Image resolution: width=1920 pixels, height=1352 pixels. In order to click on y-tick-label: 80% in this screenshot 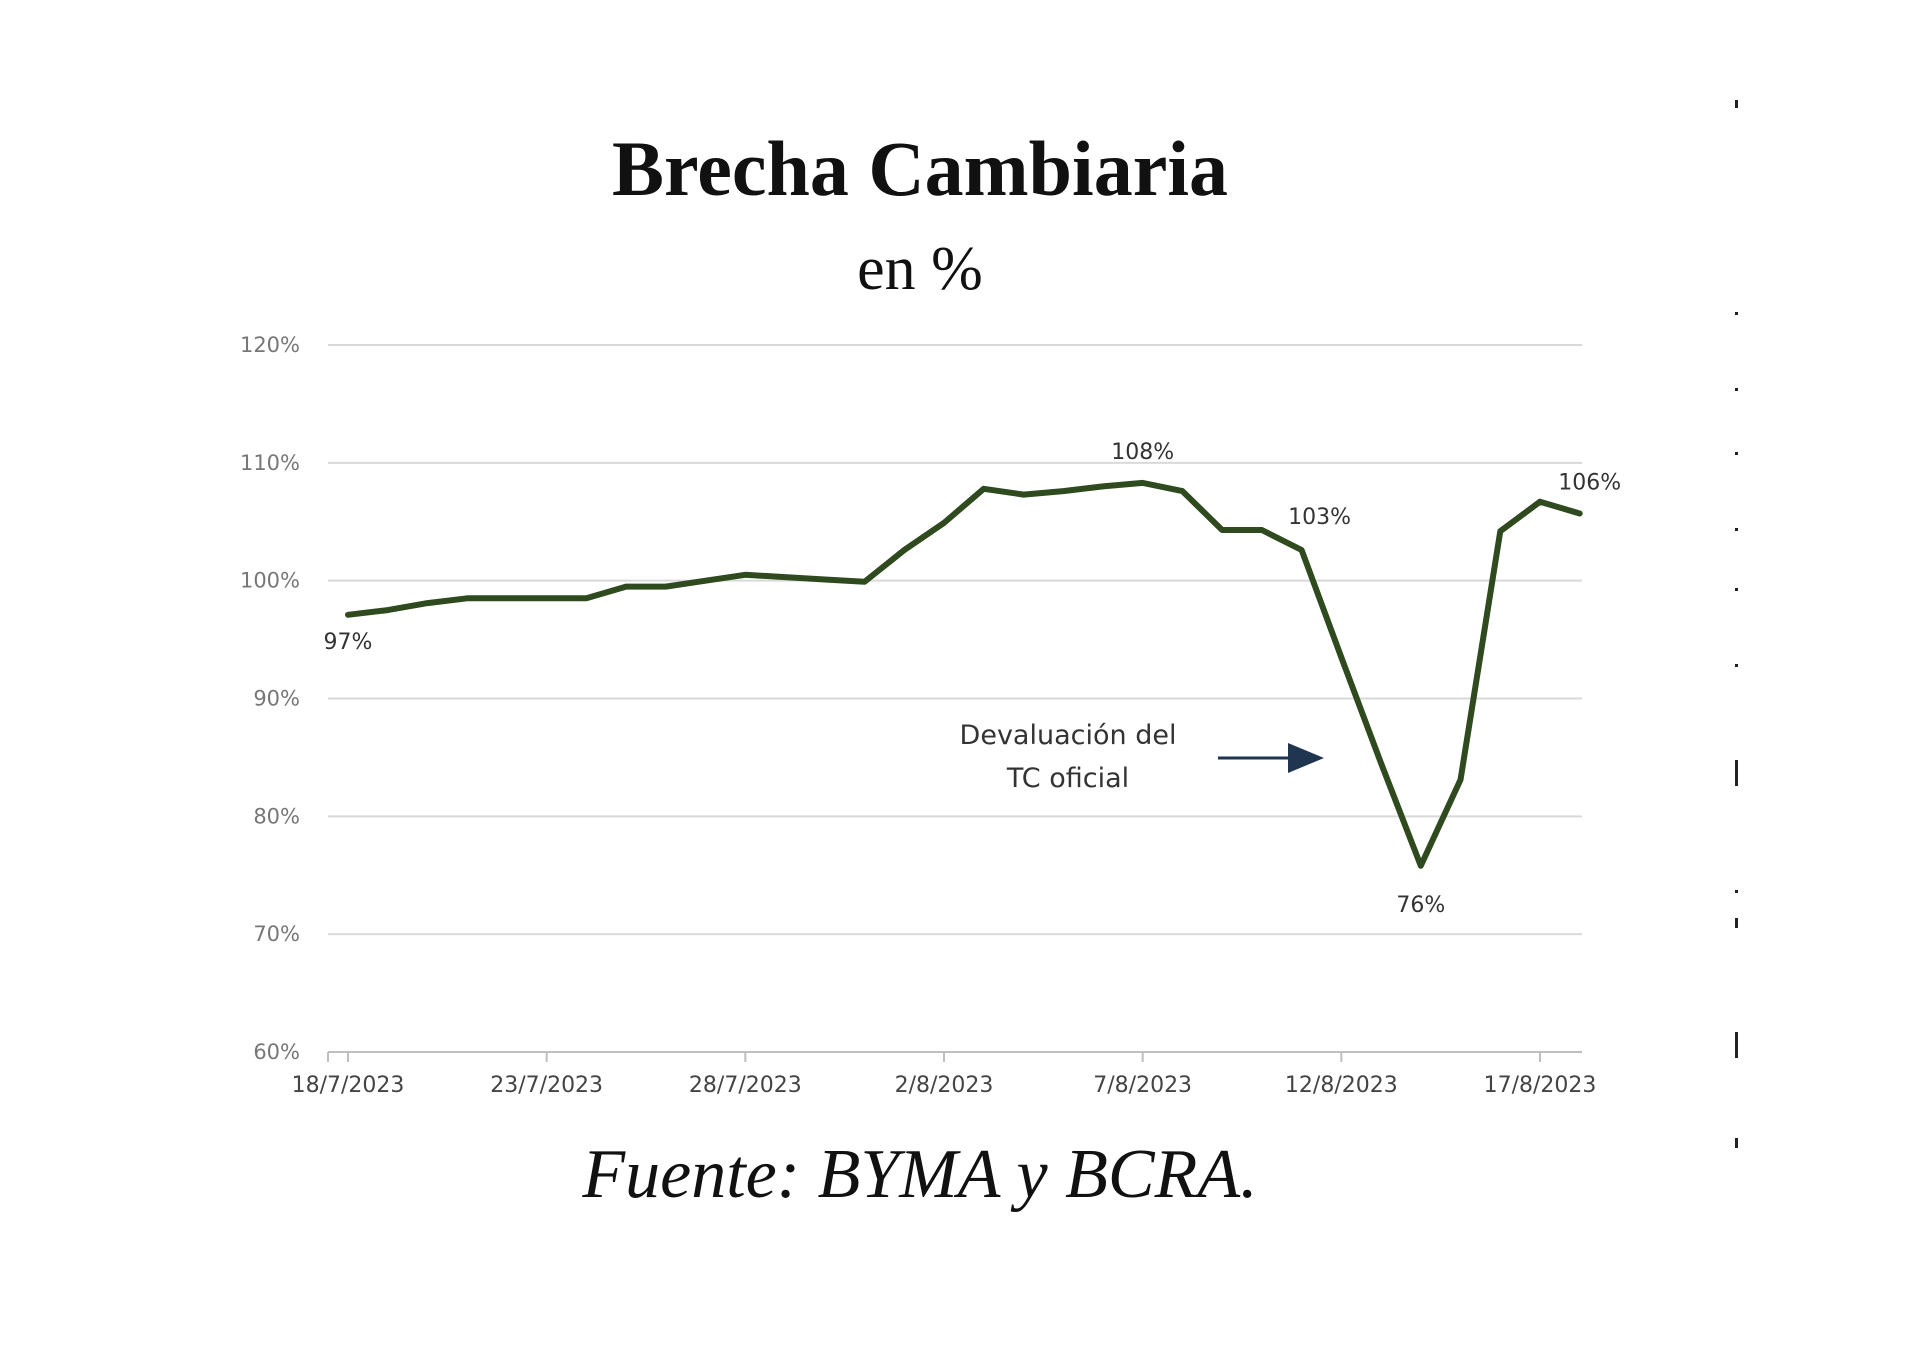, I will do `click(276, 816)`.